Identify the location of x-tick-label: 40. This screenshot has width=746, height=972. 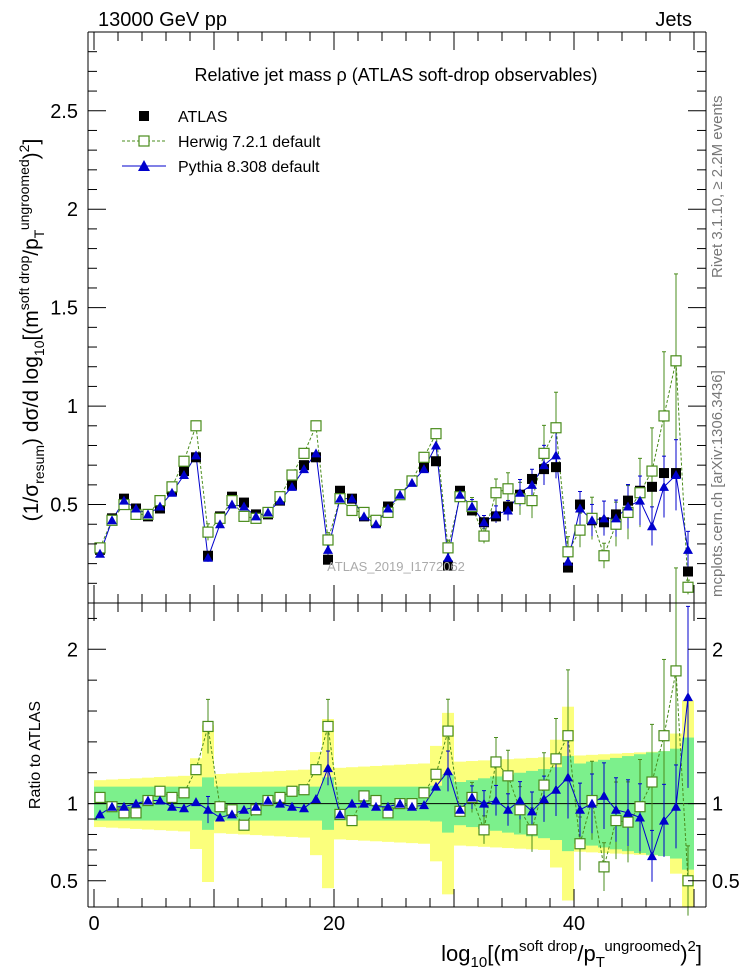
(574, 924).